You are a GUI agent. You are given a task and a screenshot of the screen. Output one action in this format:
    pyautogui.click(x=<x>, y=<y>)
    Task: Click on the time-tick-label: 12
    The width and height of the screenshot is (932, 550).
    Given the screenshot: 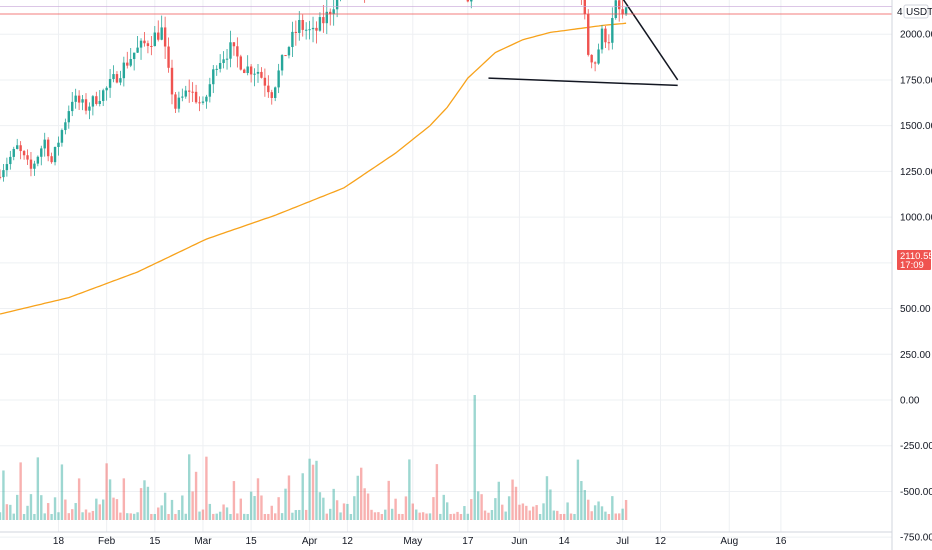 What is the action you would take?
    pyautogui.click(x=661, y=541)
    